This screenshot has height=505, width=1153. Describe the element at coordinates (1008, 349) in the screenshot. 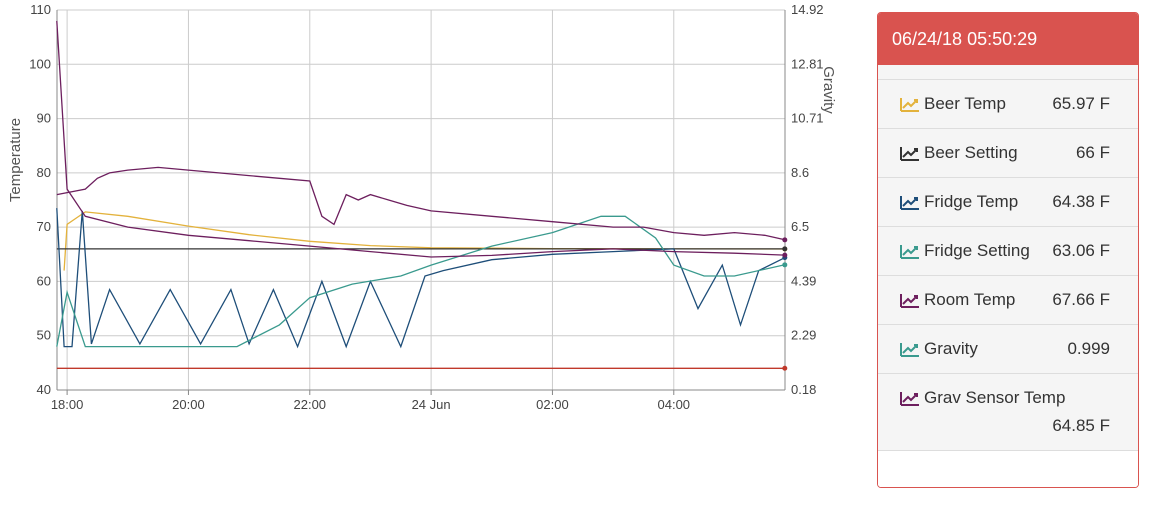

I see `legend-item-gravity: Gravity 0.999` at that location.